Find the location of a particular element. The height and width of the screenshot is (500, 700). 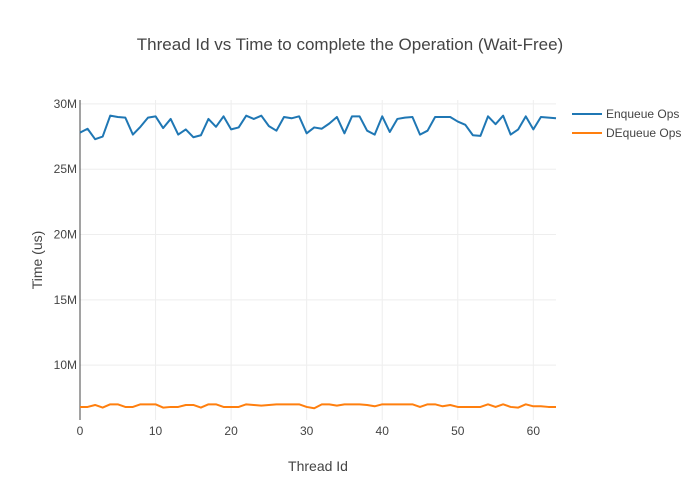

legend: Enqueue Ops DEqueue Ops is located at coordinates (626, 123).